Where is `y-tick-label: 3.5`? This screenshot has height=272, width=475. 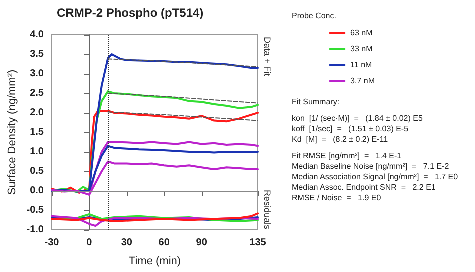 y-tick-label: 3.5 is located at coordinates (37, 54).